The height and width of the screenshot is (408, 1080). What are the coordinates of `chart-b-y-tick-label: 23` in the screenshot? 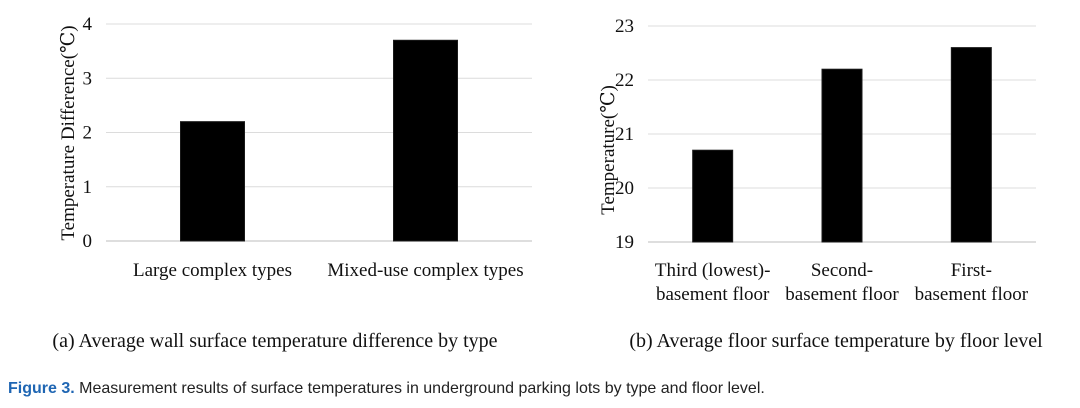 It's located at (624, 26).